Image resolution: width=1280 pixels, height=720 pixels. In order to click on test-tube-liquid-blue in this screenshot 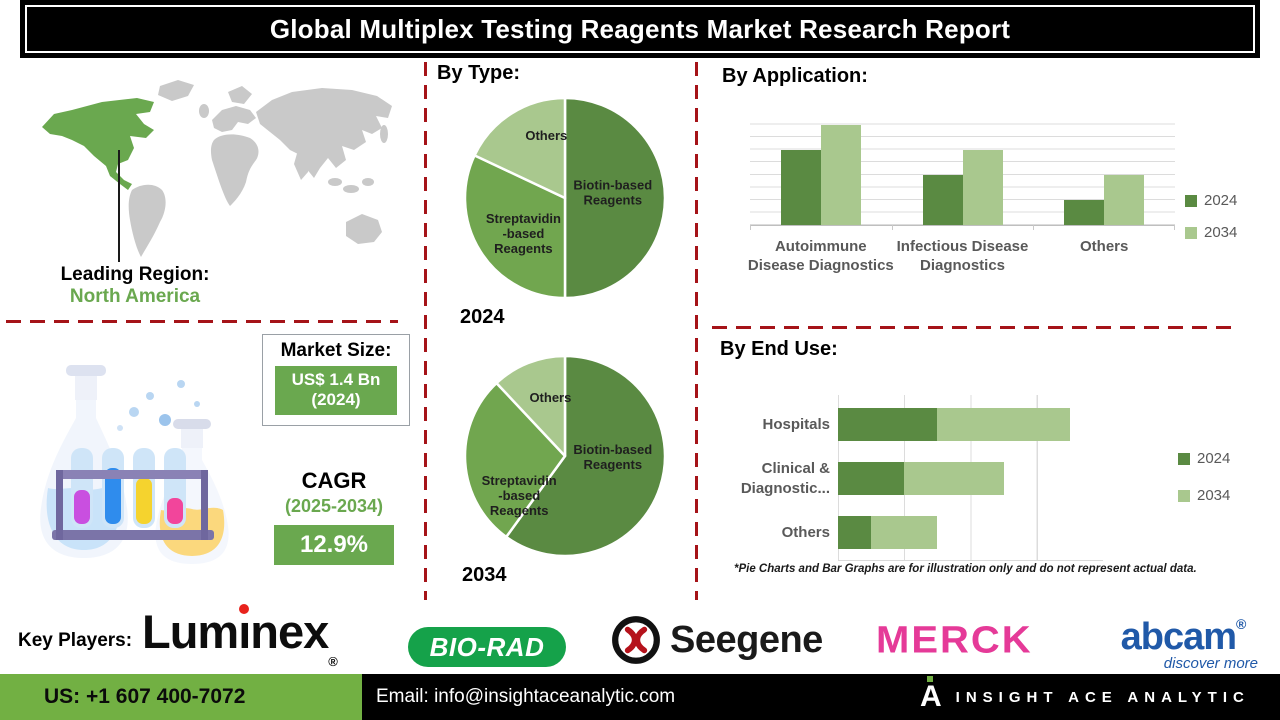, I will do `click(113, 496)`.